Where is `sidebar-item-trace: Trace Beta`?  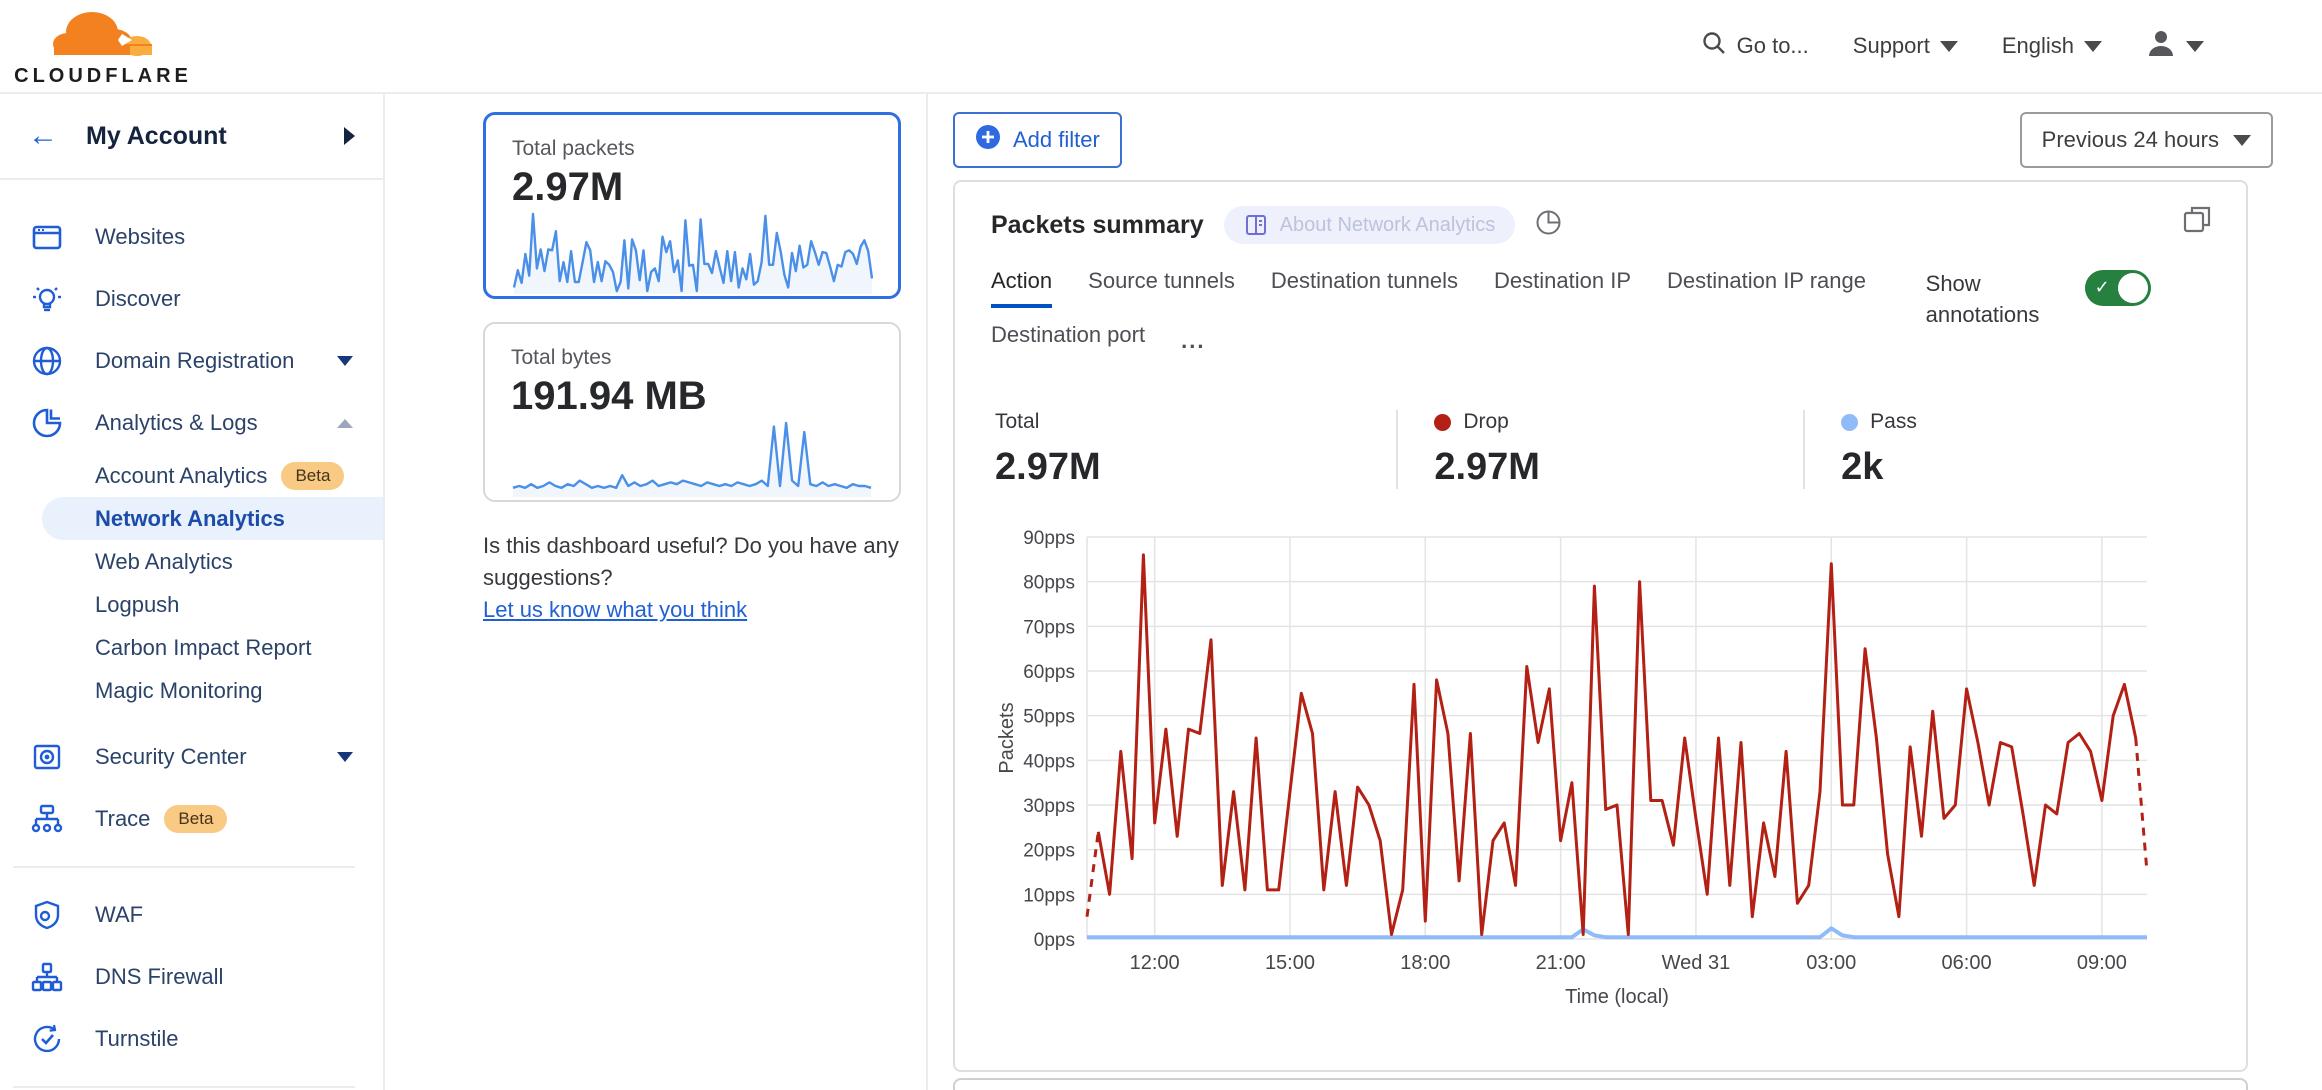
sidebar-item-trace: Trace Beta is located at coordinates (191, 819).